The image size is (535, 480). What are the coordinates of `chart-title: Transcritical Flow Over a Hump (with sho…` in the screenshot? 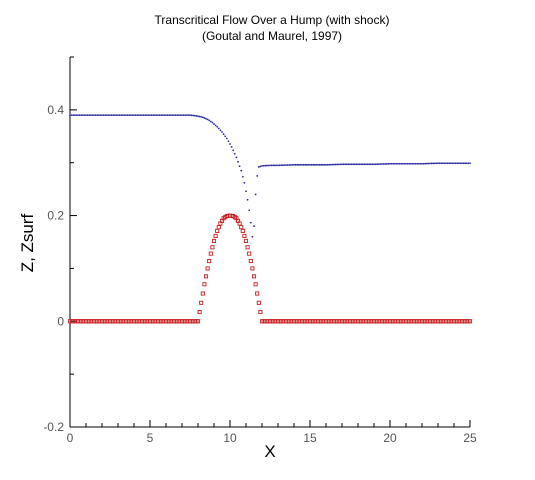 It's located at (272, 20).